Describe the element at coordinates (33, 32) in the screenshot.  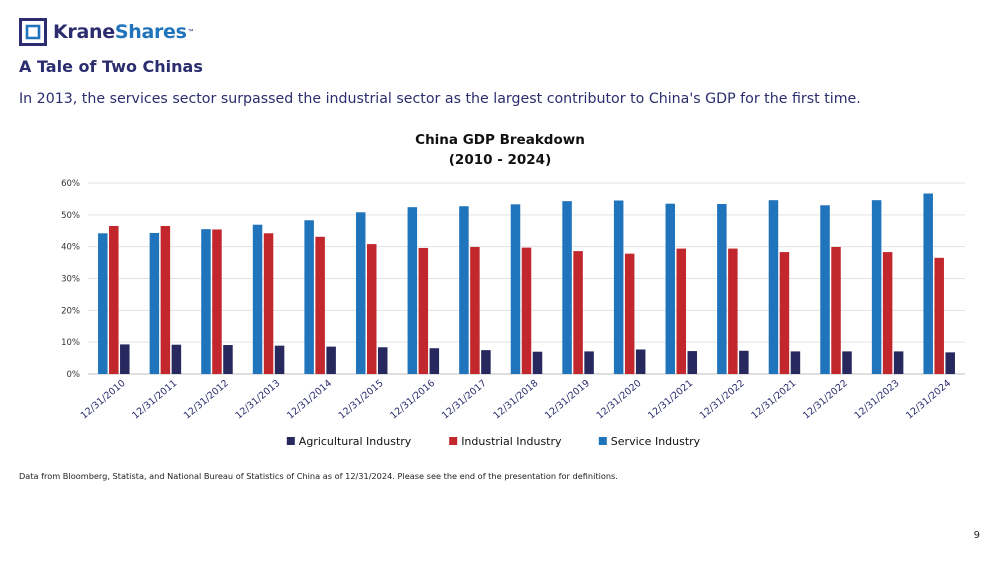
I see `krane-shares-logo-mark-icon` at that location.